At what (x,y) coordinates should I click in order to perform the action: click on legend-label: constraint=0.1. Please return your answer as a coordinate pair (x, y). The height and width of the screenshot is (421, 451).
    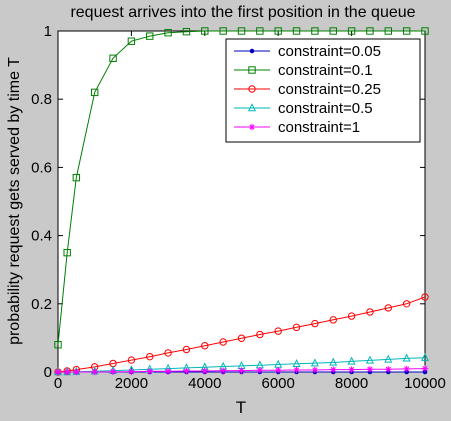
    Looking at the image, I should click on (325, 70).